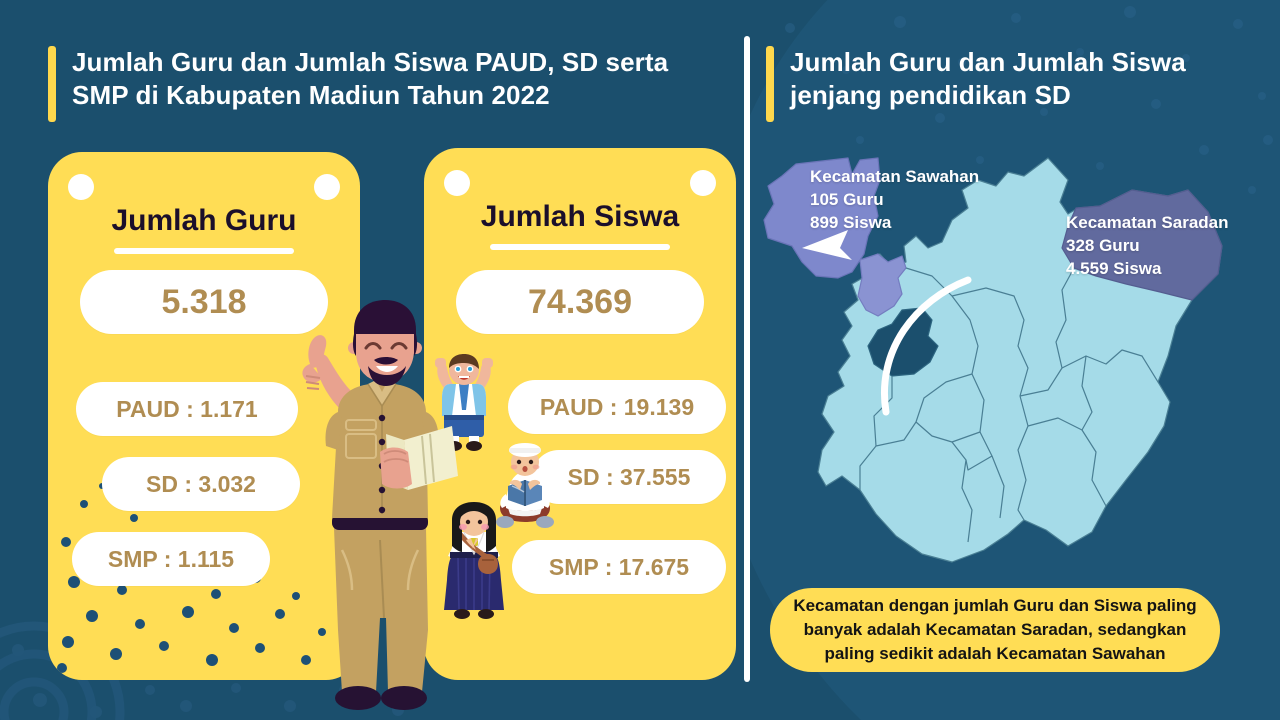 This screenshot has width=1280, height=720. Describe the element at coordinates (187, 409) in the screenshot. I see `guru-paud-pill: PAUD : 1.171` at that location.